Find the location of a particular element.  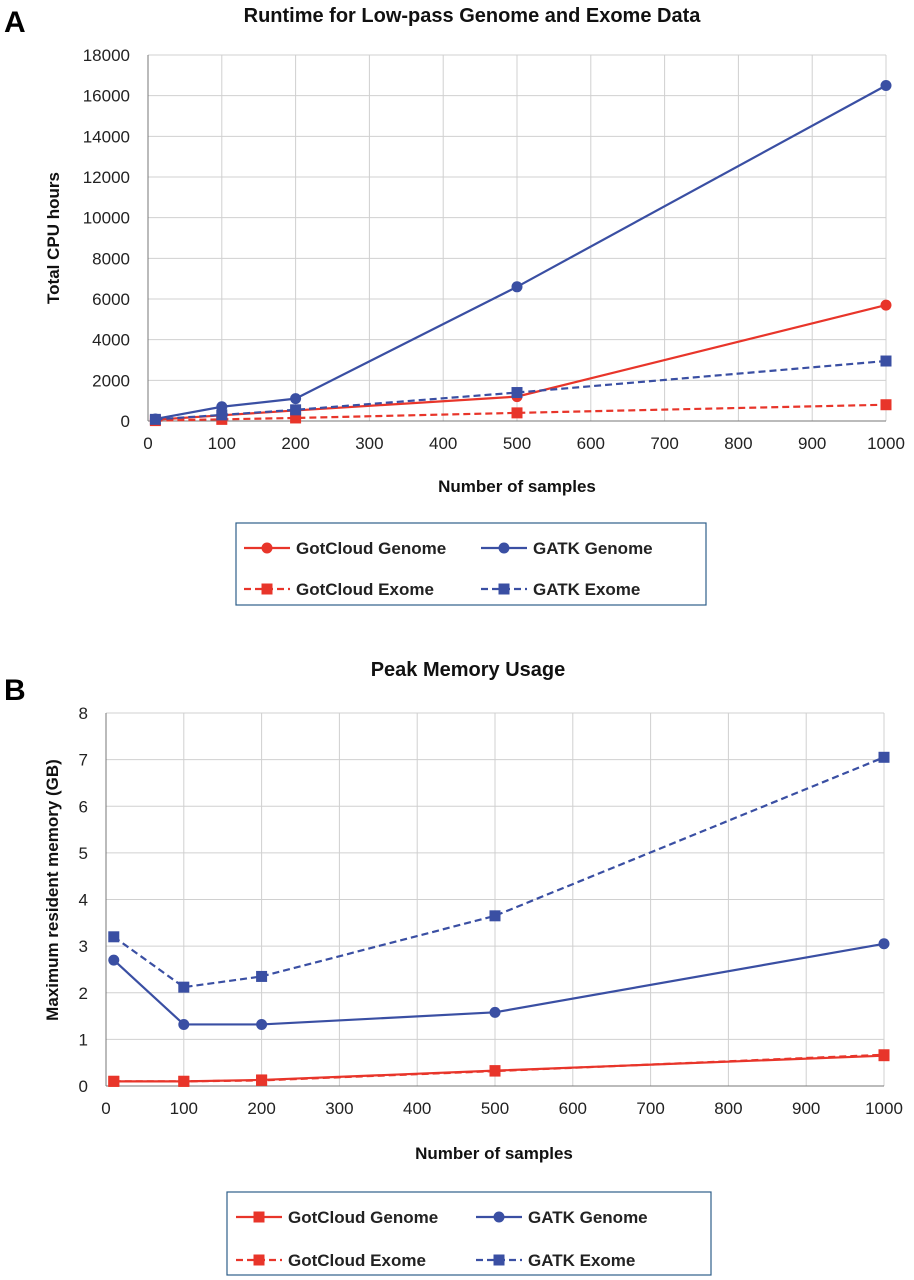

chart-b-x-tick-label: 500 is located at coordinates (495, 1108).